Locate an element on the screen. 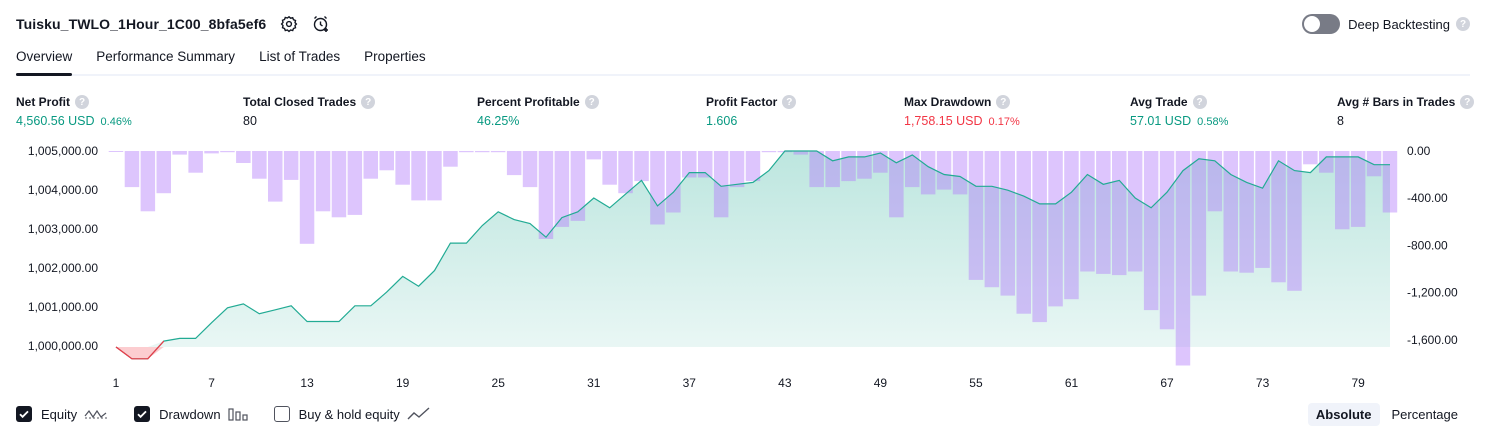 Image resolution: width=1486 pixels, height=438 pixels. tab-properties: Properties is located at coordinates (395, 56).